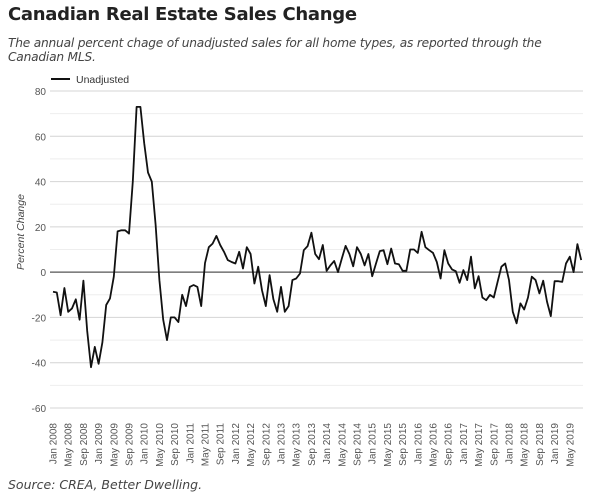 Image resolution: width=600 pixels, height=501 pixels. Describe the element at coordinates (69, 445) in the screenshot. I see `x-tick-label: May 2008` at that location.